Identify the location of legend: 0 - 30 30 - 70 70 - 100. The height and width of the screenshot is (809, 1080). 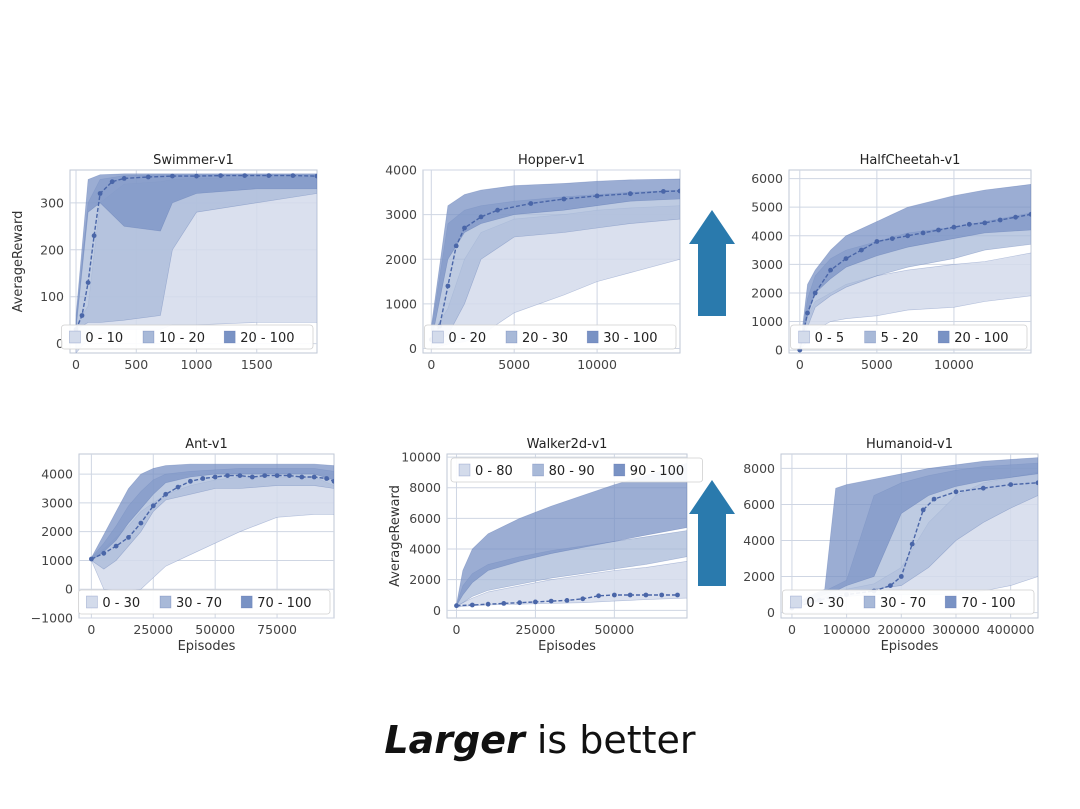
(908, 602).